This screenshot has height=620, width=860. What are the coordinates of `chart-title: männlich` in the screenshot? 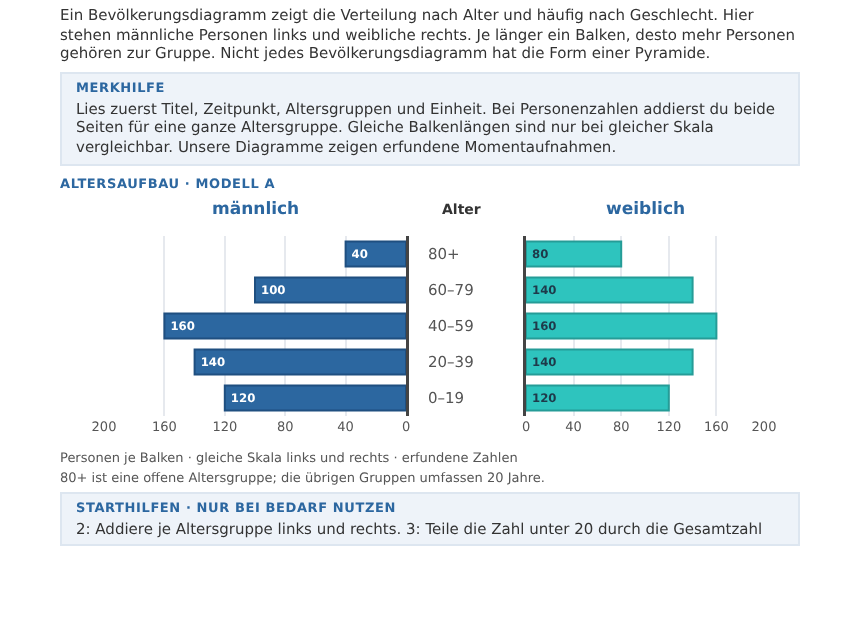 It's located at (256, 209).